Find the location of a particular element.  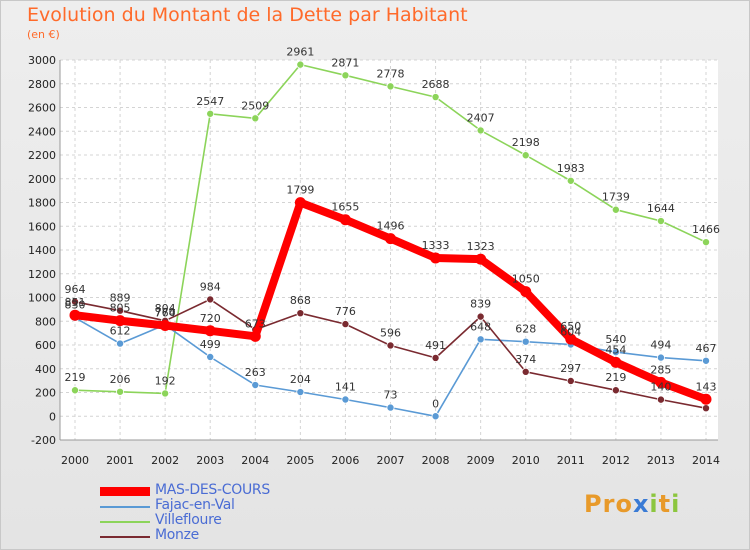

x-tick-label: 2008 is located at coordinates (436, 460).